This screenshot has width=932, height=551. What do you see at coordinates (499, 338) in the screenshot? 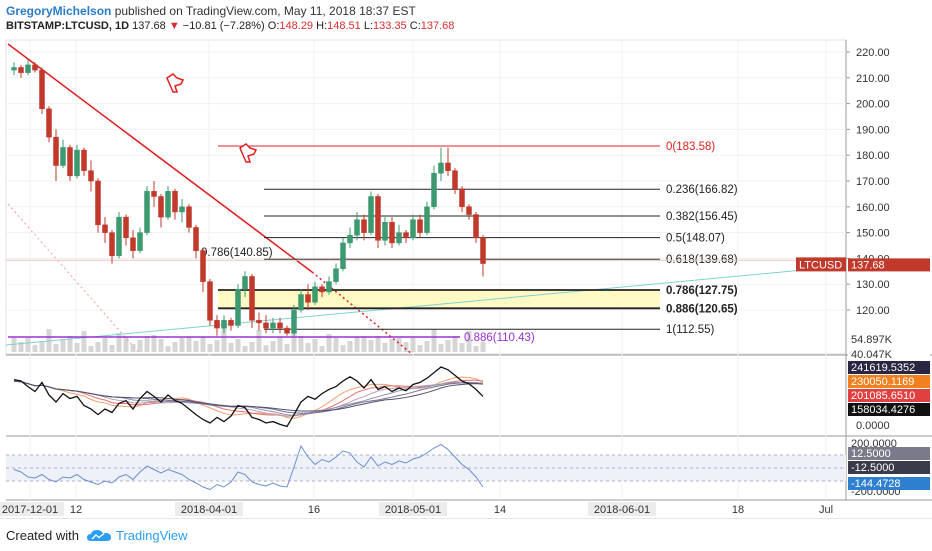
I see `purple-level-label: 0.886(110.43)` at bounding box center [499, 338].